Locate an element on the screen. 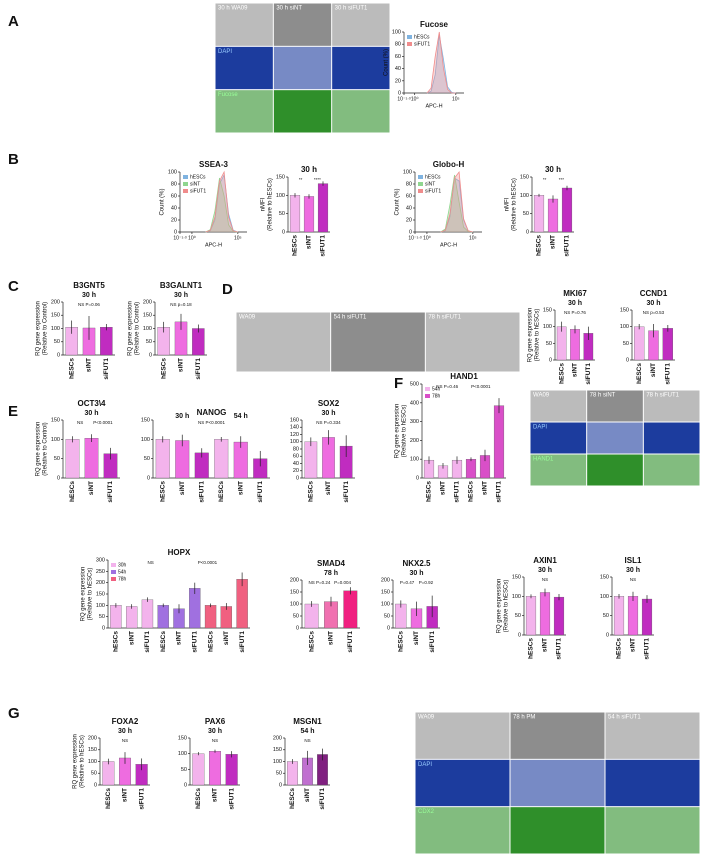 The height and width of the screenshot is (857, 705). image-label: 78 h siNT is located at coordinates (603, 396).